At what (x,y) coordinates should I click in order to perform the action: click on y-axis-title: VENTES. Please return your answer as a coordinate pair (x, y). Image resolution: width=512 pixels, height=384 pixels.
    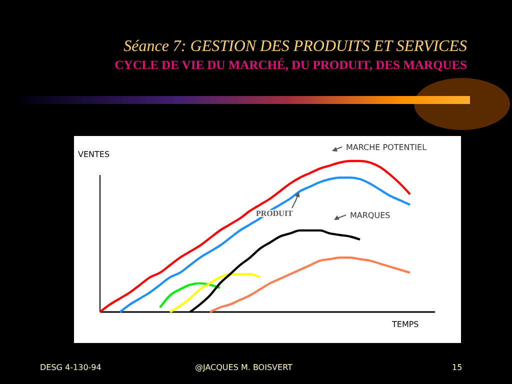
    Looking at the image, I should click on (94, 154).